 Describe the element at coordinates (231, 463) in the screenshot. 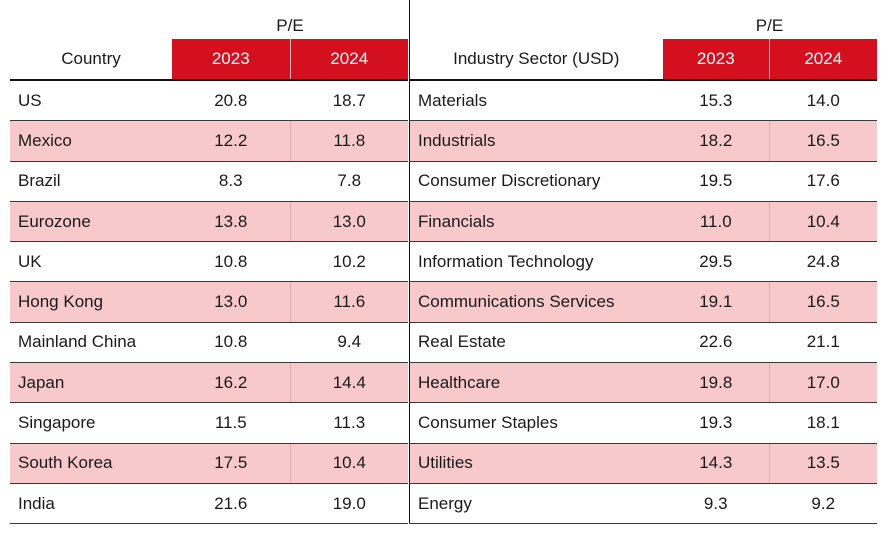

I see `value-2023: 17.5` at that location.